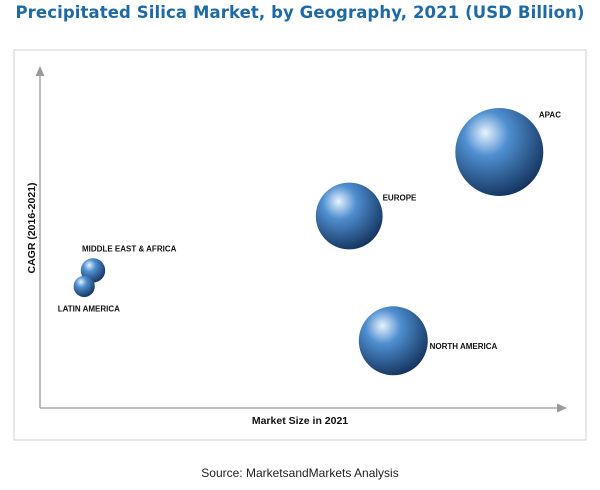  I want to click on bubble-label-europe: EUROPE, so click(400, 198).